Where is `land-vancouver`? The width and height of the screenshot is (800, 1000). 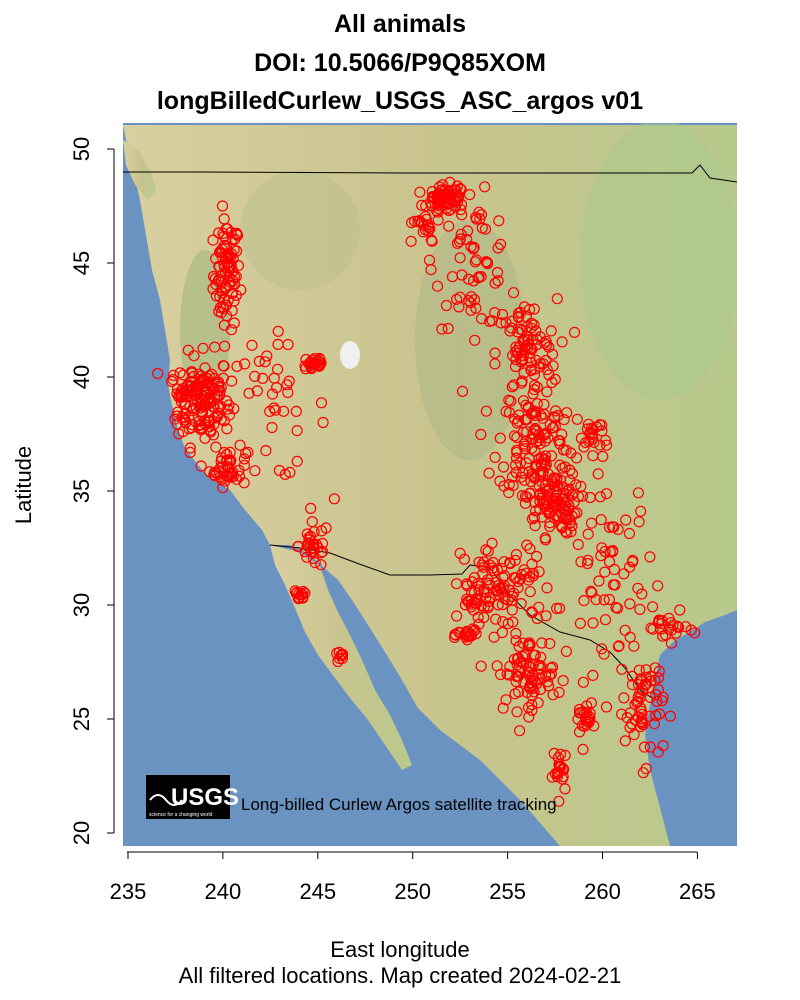 land-vancouver is located at coordinates (139, 170).